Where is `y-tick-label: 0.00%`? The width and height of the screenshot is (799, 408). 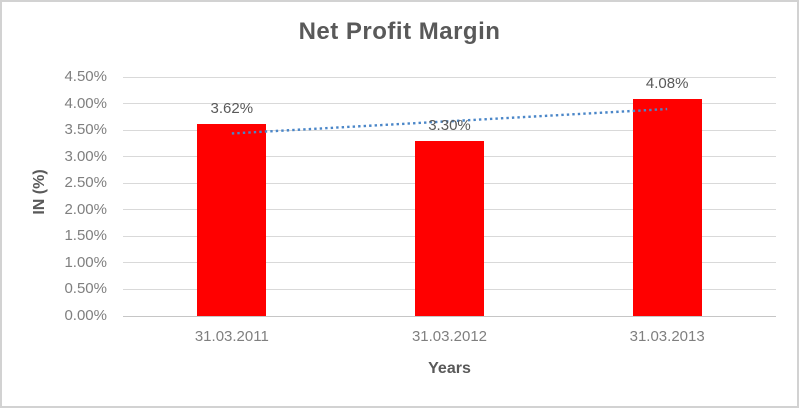 y-tick-label: 0.00% is located at coordinates (85, 315).